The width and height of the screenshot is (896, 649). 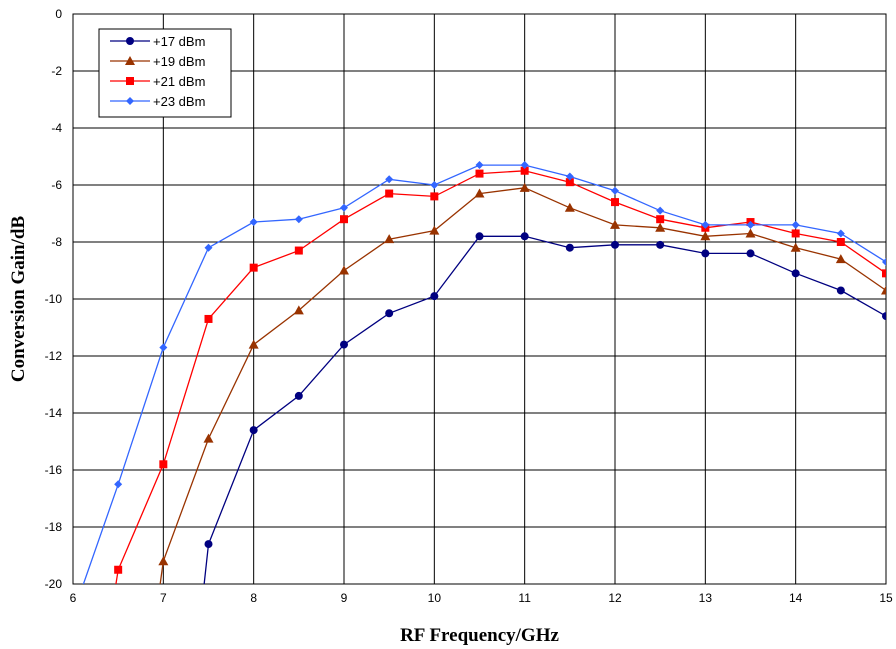 What do you see at coordinates (54, 356) in the screenshot?
I see `y-tick-label: -12` at bounding box center [54, 356].